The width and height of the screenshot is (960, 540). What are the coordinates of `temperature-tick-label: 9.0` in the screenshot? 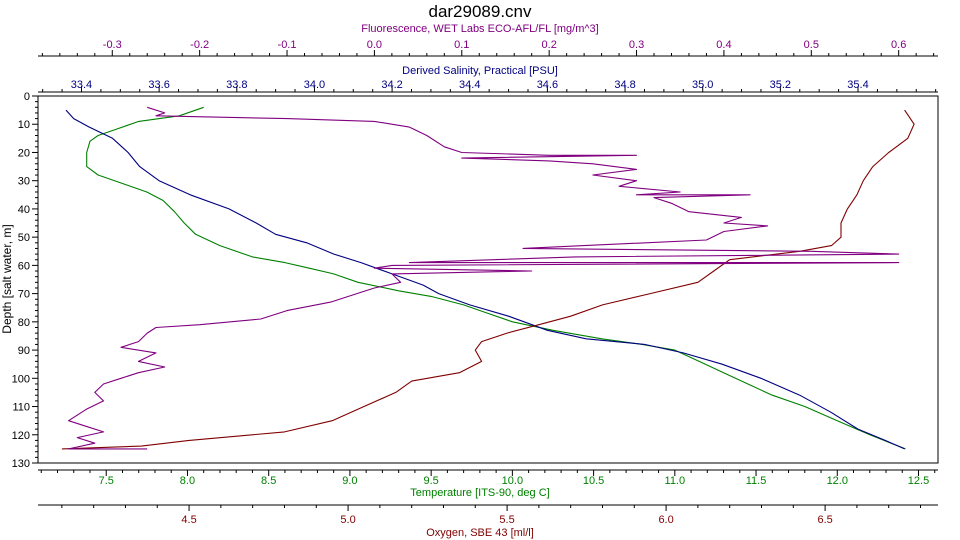 It's located at (349, 481).